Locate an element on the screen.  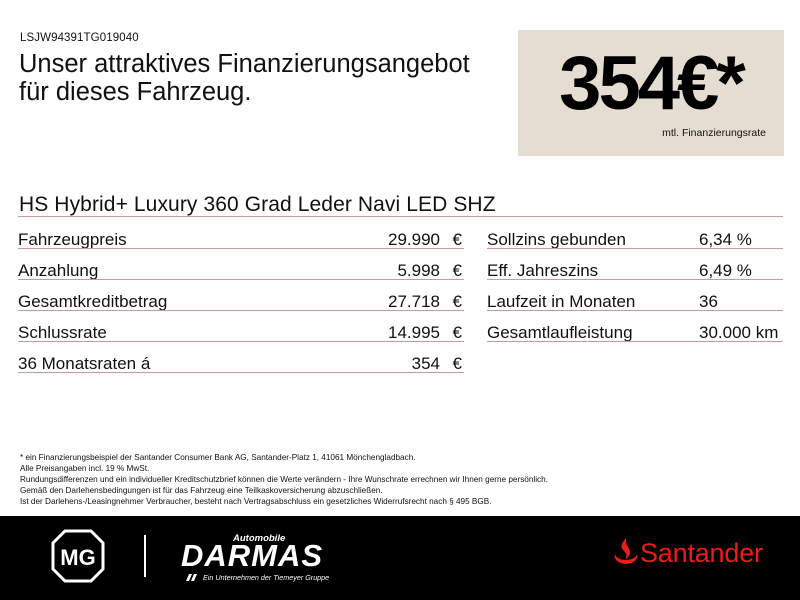
model-divider is located at coordinates (400, 216).